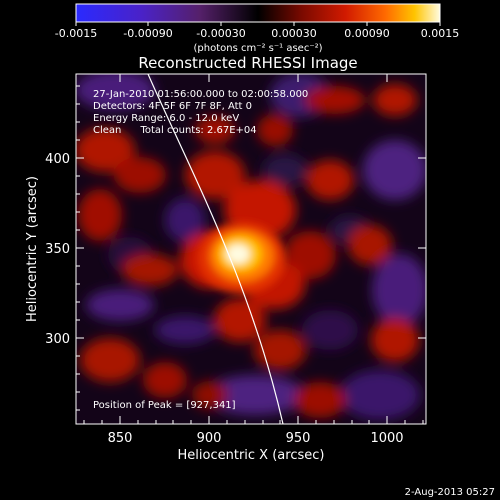 The height and width of the screenshot is (500, 500). I want to click on plot-title: Reconstructed RHESSI Image, so click(247, 63).